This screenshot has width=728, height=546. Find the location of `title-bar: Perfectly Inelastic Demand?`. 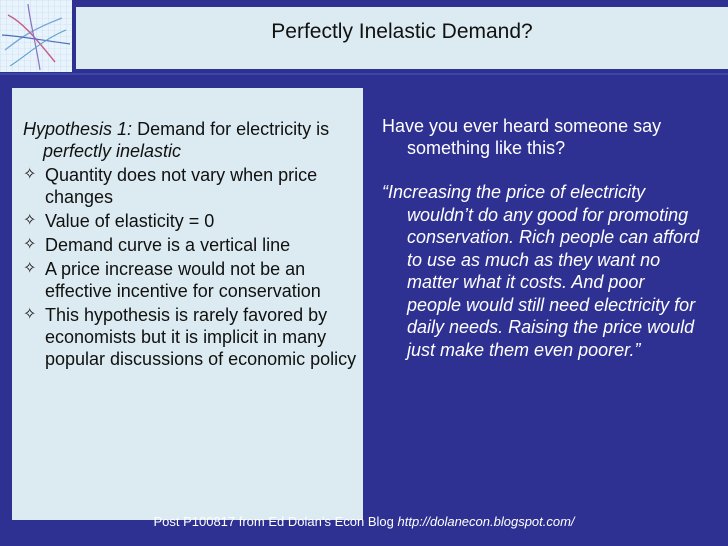

title-bar: Perfectly Inelastic Demand? is located at coordinates (402, 38).